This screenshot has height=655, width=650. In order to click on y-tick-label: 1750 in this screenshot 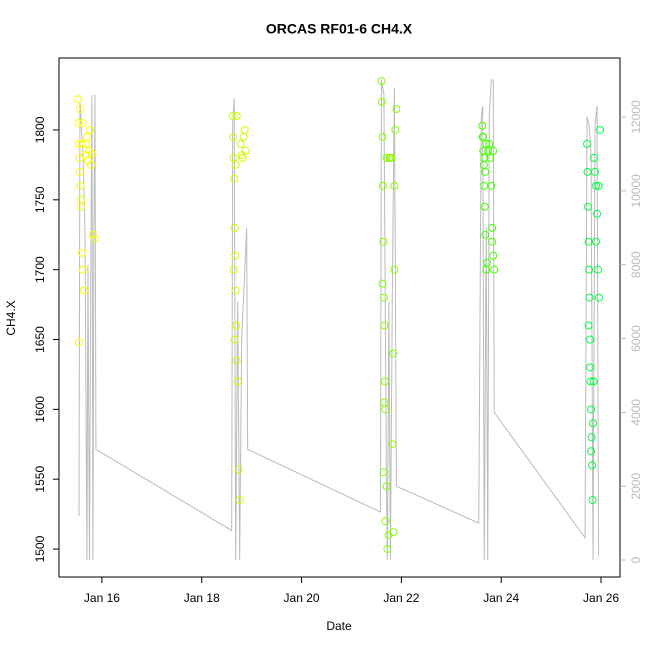, I will do `click(40, 199)`.